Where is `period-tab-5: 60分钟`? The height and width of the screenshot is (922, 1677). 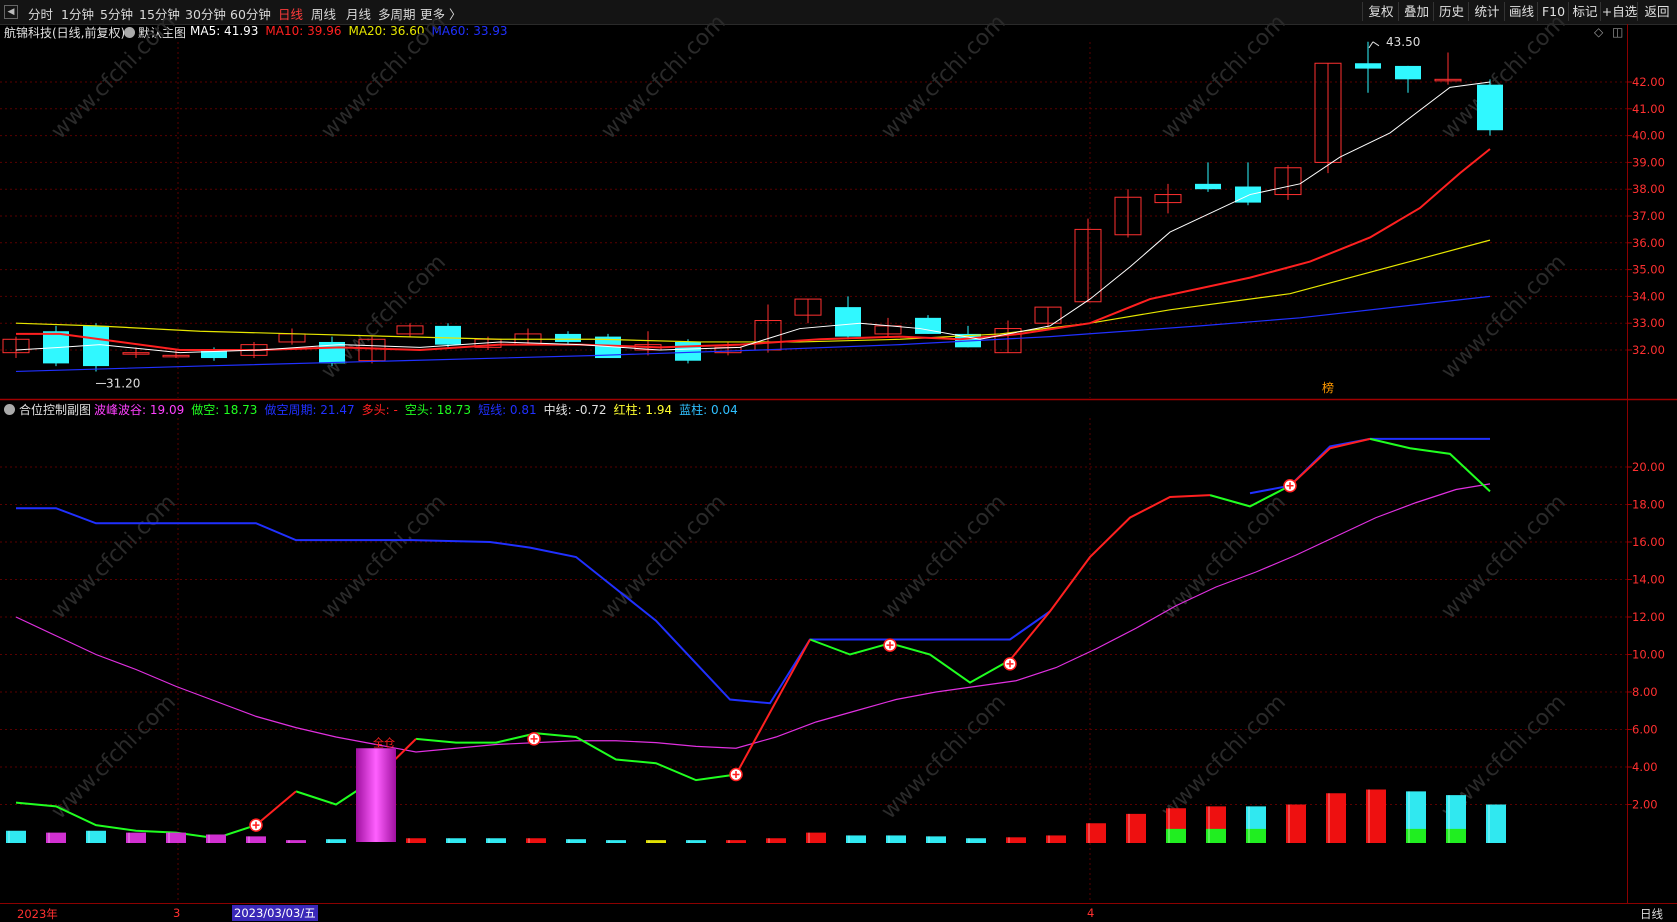 period-tab-5: 60分钟 is located at coordinates (250, 14).